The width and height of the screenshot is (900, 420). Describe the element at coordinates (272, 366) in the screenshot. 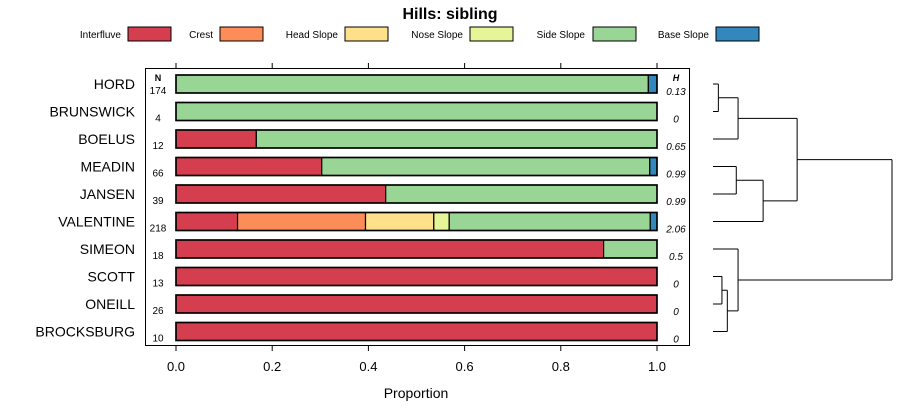

I see `x-tick-label: 0.2` at that location.